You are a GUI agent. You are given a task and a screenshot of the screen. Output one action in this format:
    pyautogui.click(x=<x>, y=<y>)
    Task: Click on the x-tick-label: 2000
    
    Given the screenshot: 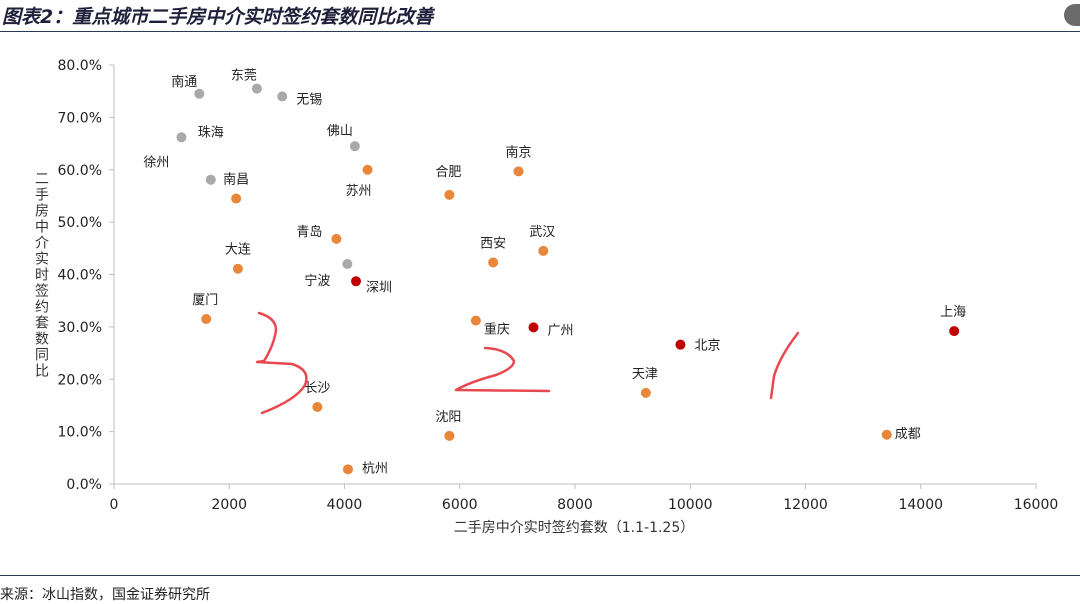 What is the action you would take?
    pyautogui.click(x=229, y=505)
    